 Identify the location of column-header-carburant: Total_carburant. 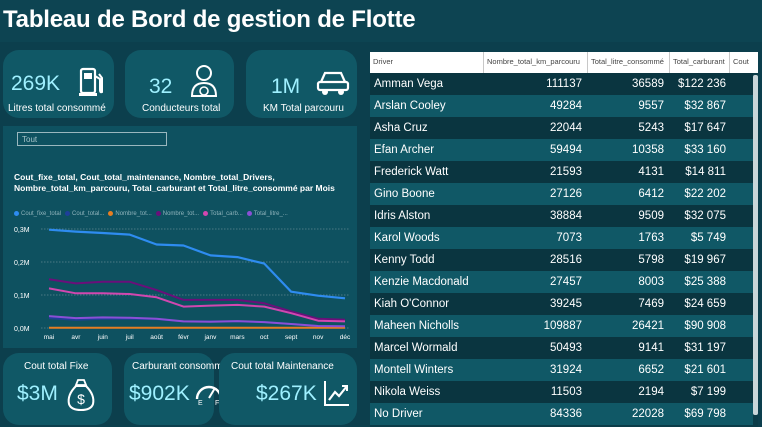
(700, 62).